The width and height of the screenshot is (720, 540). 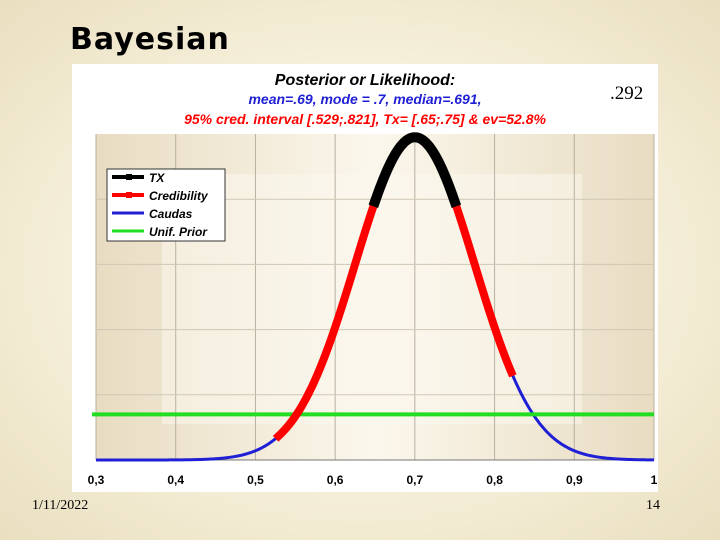 What do you see at coordinates (415, 170) in the screenshot?
I see `series-tx-line` at bounding box center [415, 170].